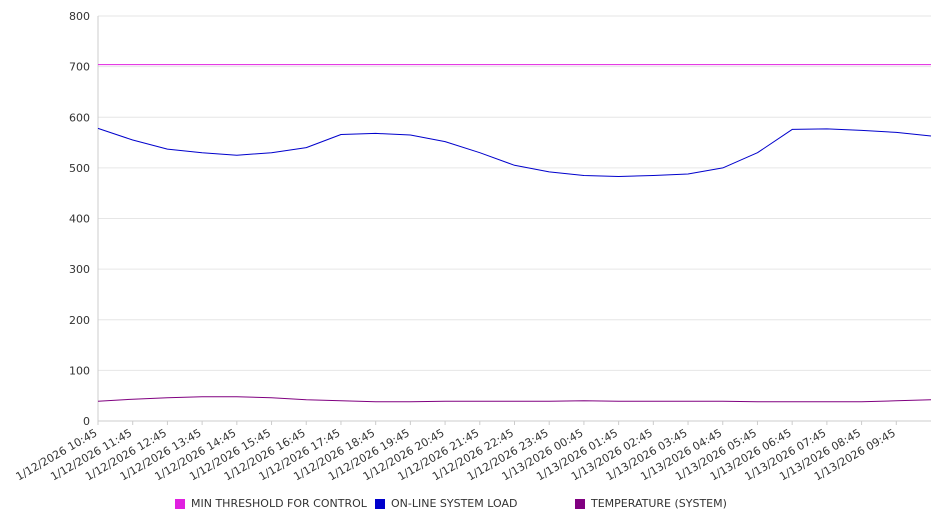 The width and height of the screenshot is (946, 526). I want to click on y-tick-label: 100, so click(79, 370).